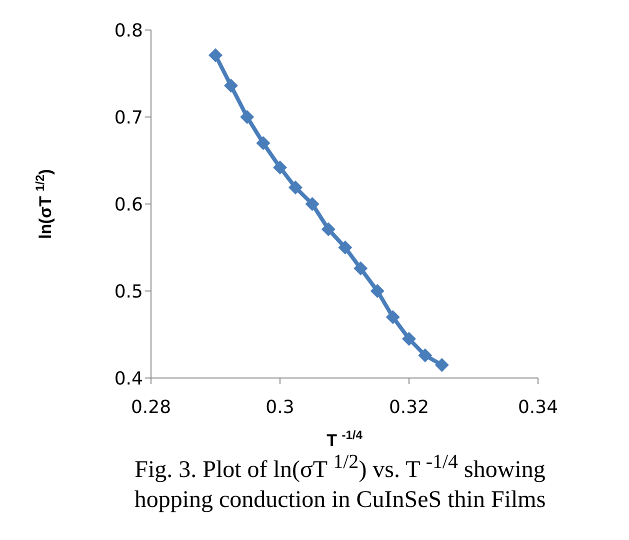  Describe the element at coordinates (128, 117) in the screenshot. I see `y-tick-label: 0.7` at that location.